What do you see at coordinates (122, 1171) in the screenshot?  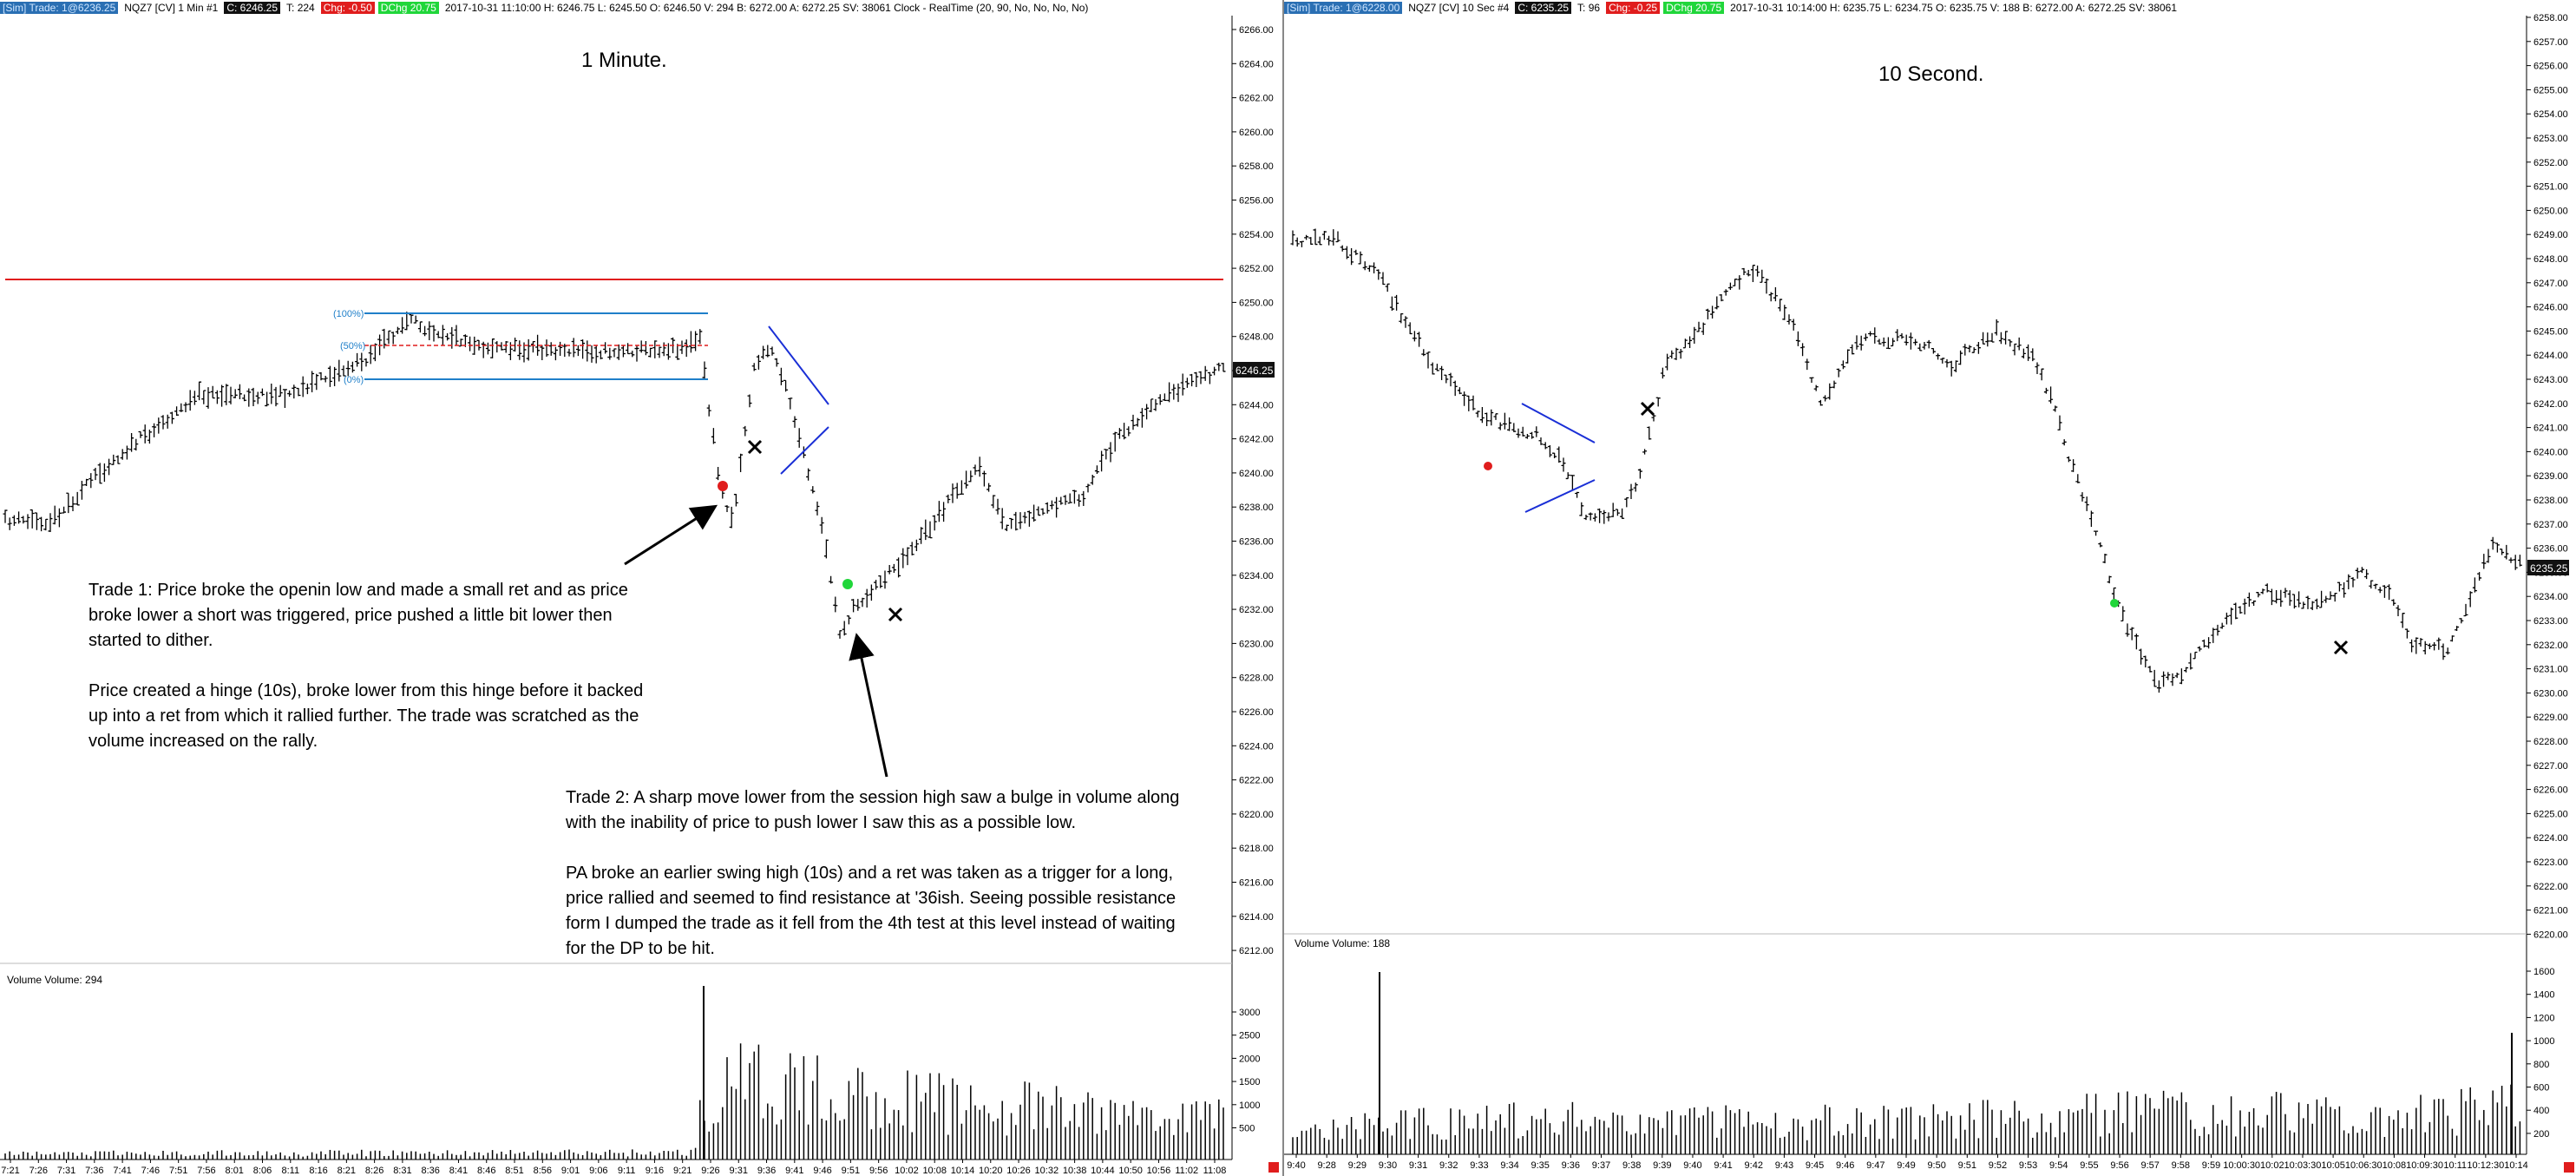 I see `time-tick-label: 7:41` at bounding box center [122, 1171].